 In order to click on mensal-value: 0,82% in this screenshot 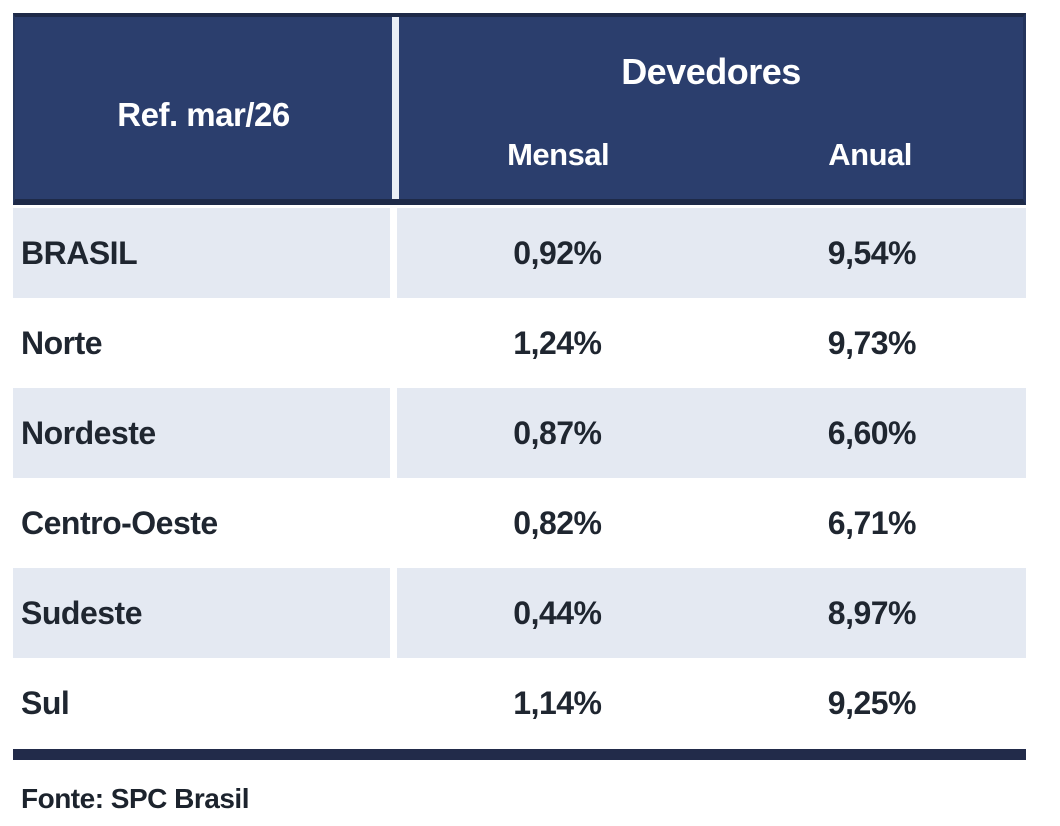, I will do `click(557, 522)`.